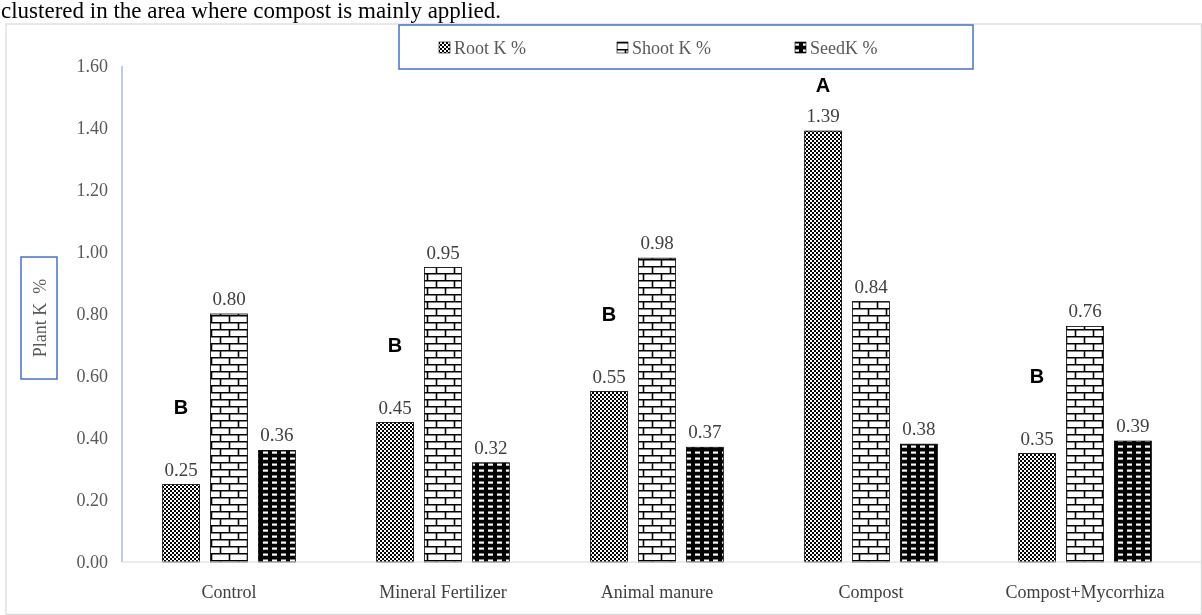 This screenshot has height=615, width=1202. Describe the element at coordinates (1037, 438) in the screenshot. I see `data-label: 0.35` at that location.